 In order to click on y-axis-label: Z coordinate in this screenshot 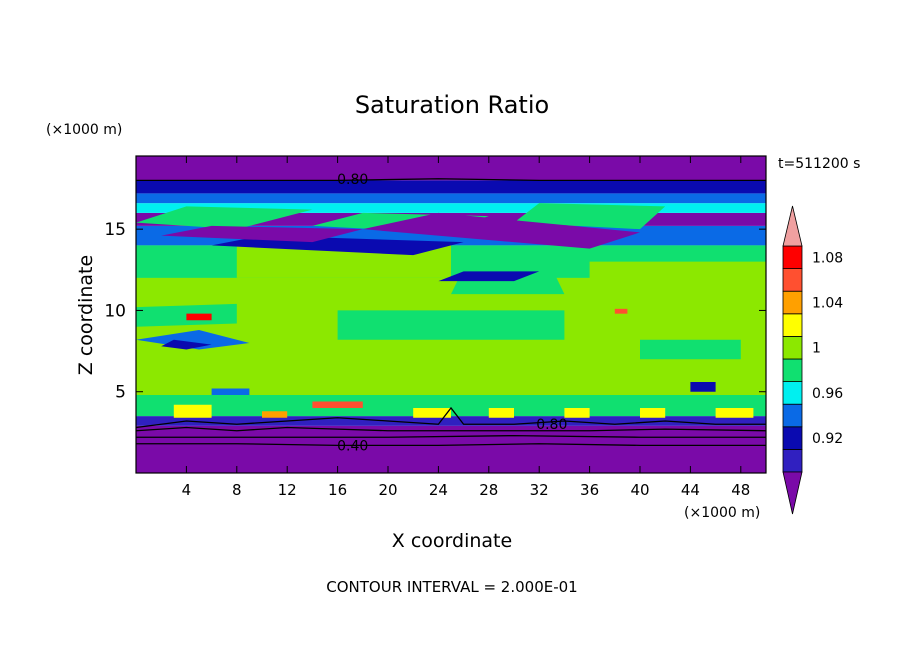, I will do `click(86, 315)`.